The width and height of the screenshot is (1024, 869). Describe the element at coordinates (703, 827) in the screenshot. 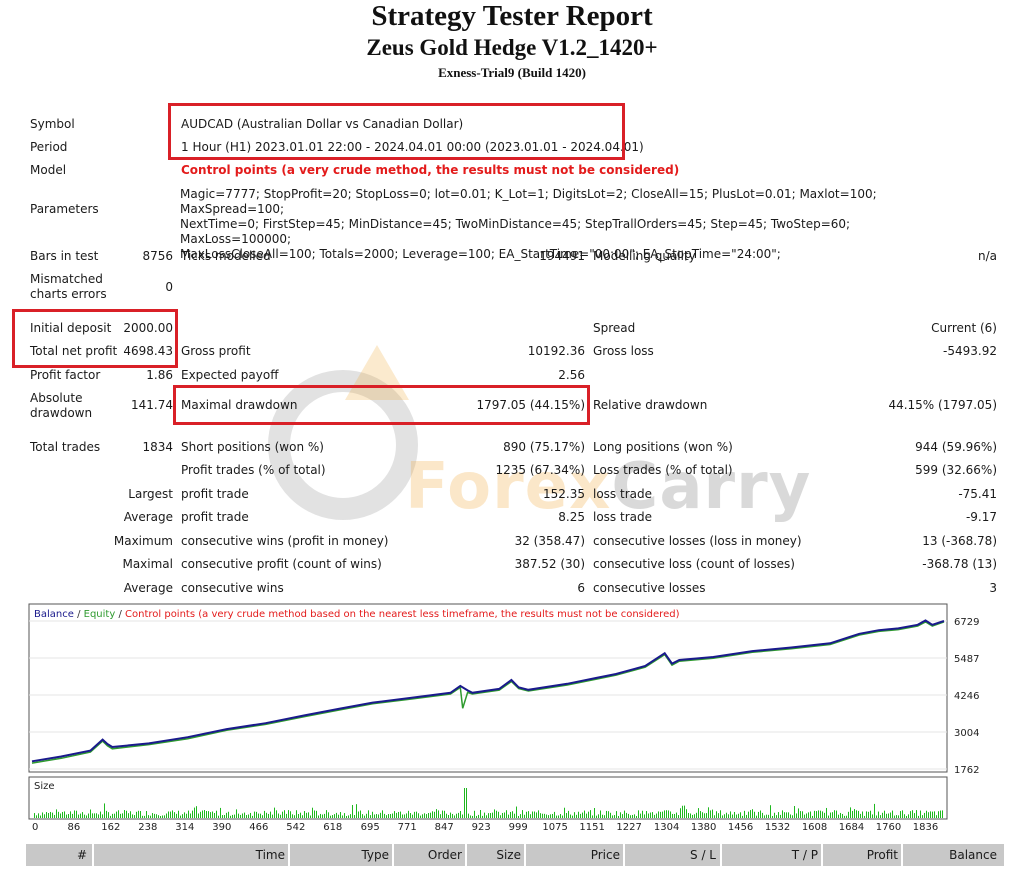

I see `x-tick-label: 1380` at that location.